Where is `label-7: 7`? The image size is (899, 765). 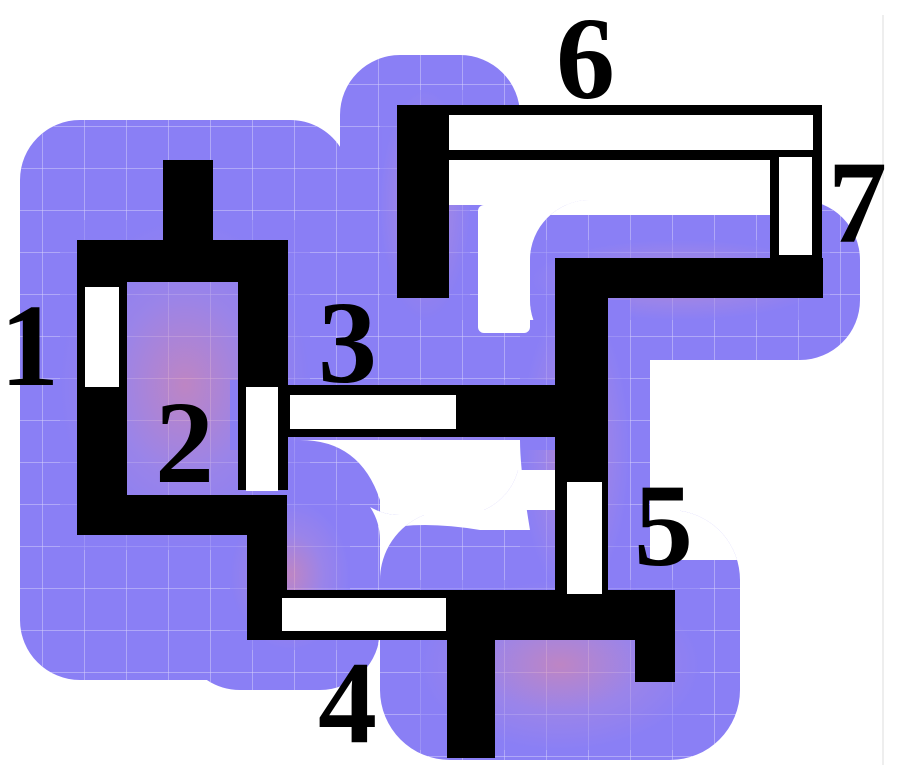 label-7: 7 is located at coordinates (857, 202).